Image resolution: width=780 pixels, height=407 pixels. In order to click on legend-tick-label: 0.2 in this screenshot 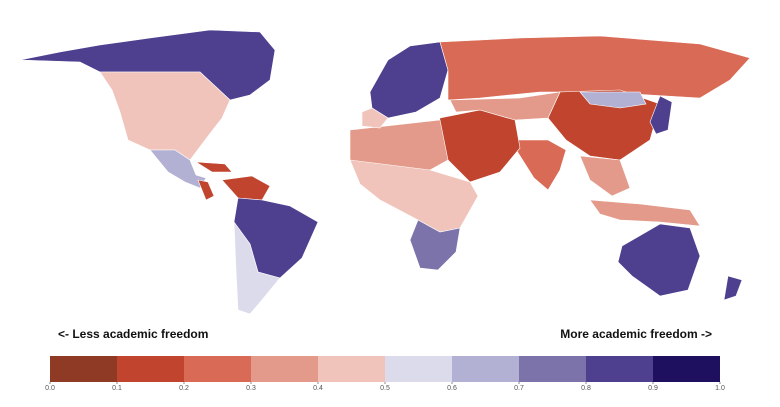, I will do `click(184, 388)`.